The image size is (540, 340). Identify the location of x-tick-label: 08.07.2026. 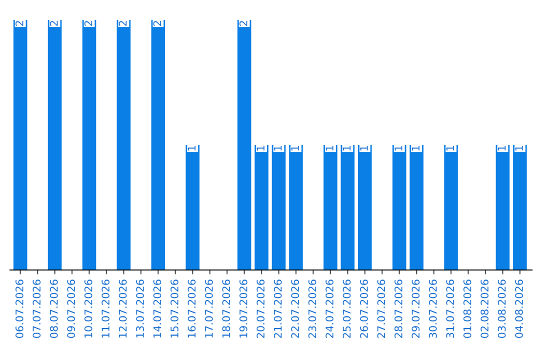
(54, 309).